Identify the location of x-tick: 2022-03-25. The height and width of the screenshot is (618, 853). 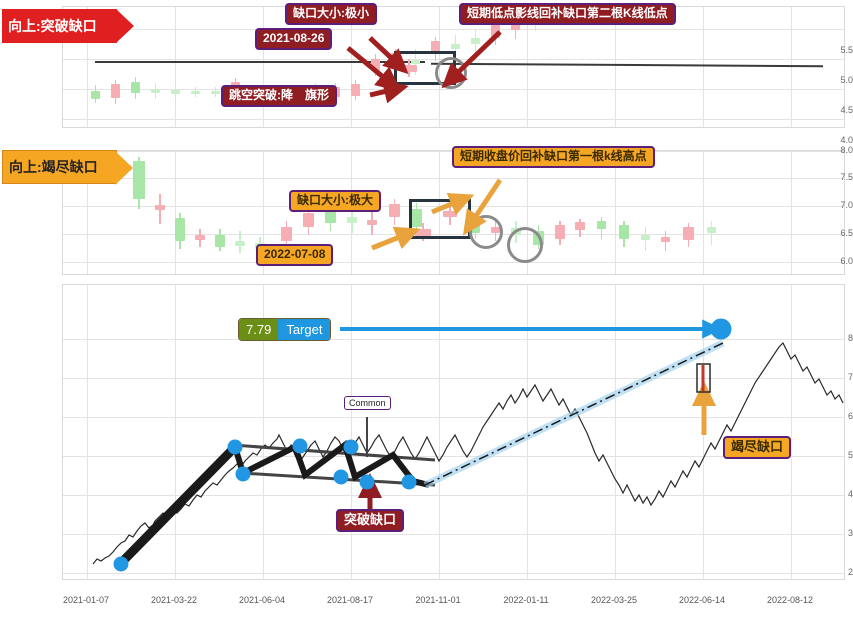
(614, 600).